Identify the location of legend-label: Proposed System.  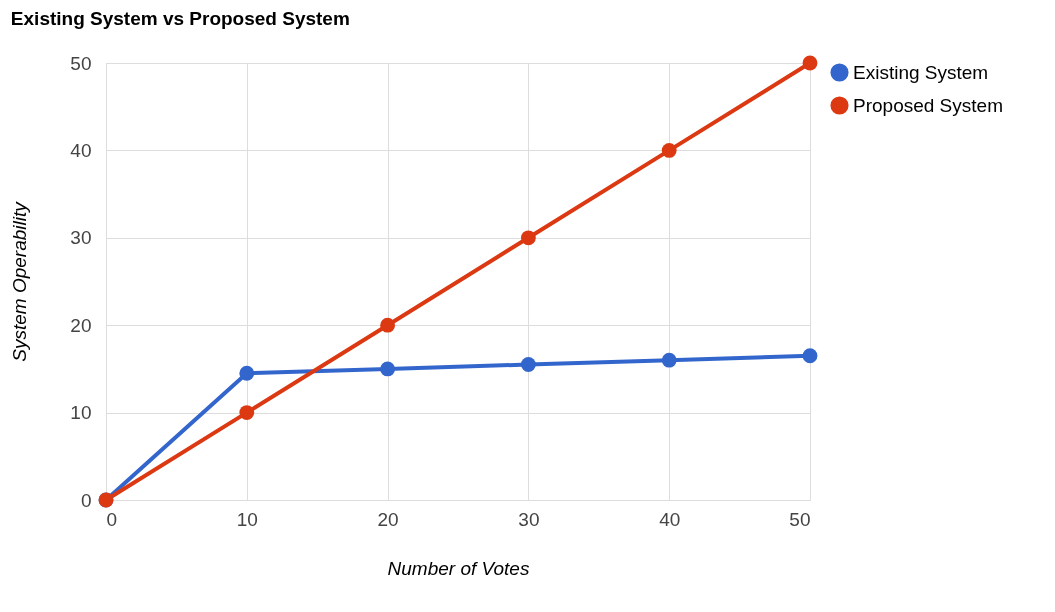
(928, 105).